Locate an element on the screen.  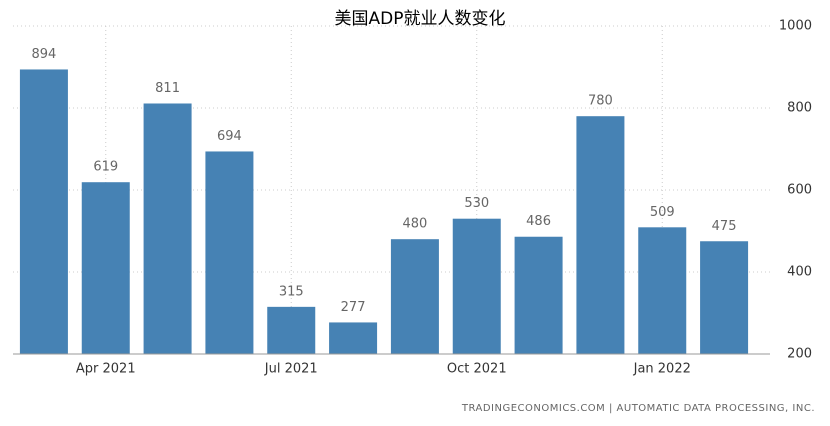
value-label: 486 is located at coordinates (538, 221).